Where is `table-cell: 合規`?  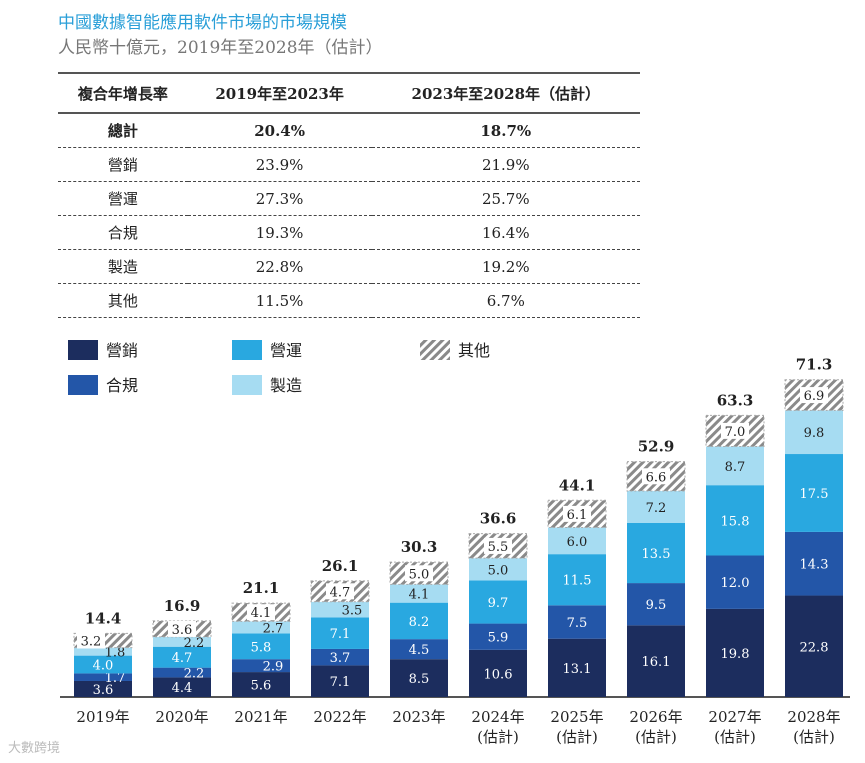 table-cell: 合規 is located at coordinates (123, 232).